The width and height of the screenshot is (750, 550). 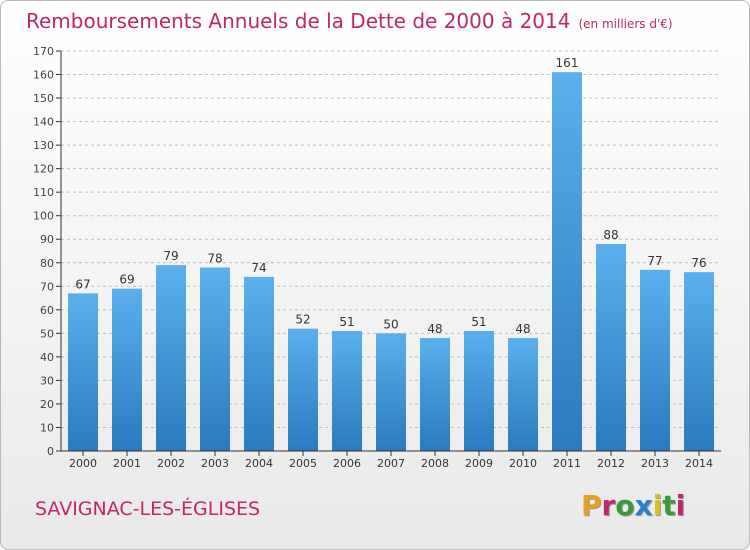 What do you see at coordinates (83, 372) in the screenshot?
I see `bar-2000` at bounding box center [83, 372].